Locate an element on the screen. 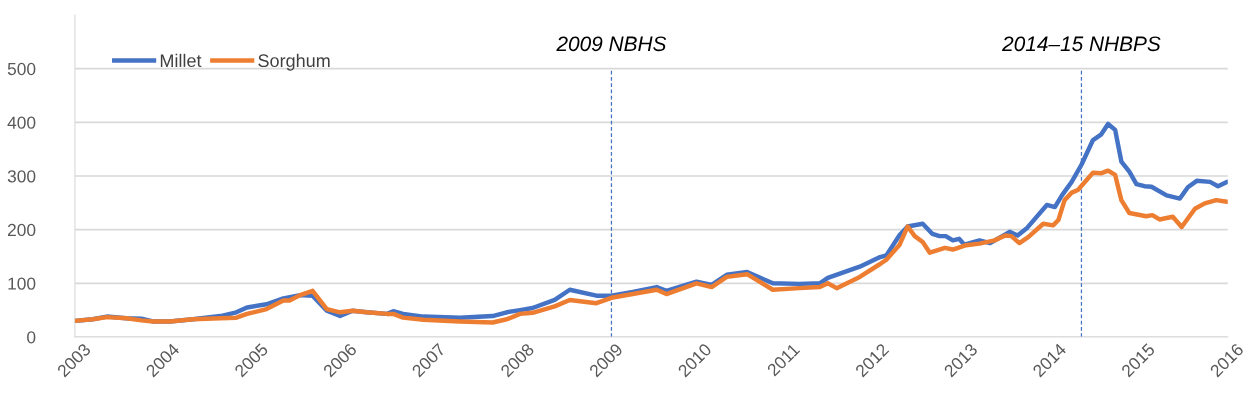 This screenshot has height=406, width=1249. y-tick-label: 500 is located at coordinates (21, 69).